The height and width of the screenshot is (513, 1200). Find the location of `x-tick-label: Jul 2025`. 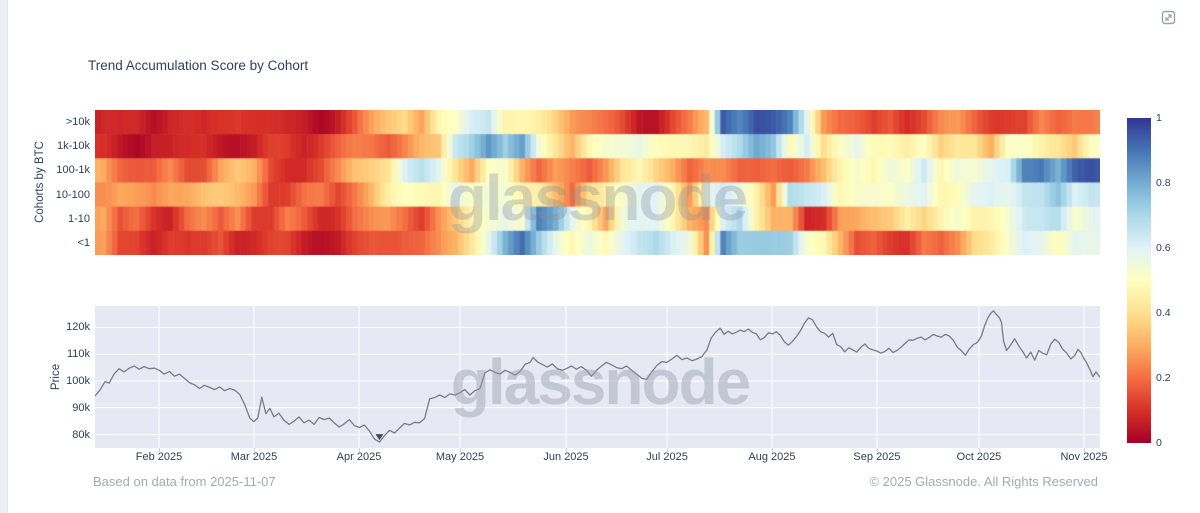

x-tick-label: Jul 2025 is located at coordinates (667, 457).